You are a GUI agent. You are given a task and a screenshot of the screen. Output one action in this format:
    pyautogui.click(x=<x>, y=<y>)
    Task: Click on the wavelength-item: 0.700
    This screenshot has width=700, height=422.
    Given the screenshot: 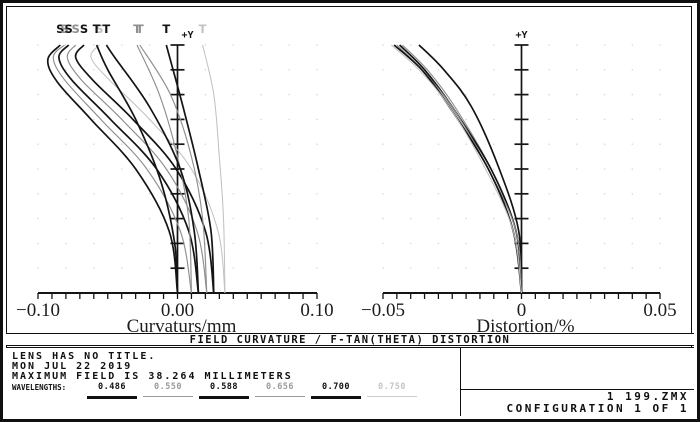 What is the action you would take?
    pyautogui.click(x=336, y=391)
    